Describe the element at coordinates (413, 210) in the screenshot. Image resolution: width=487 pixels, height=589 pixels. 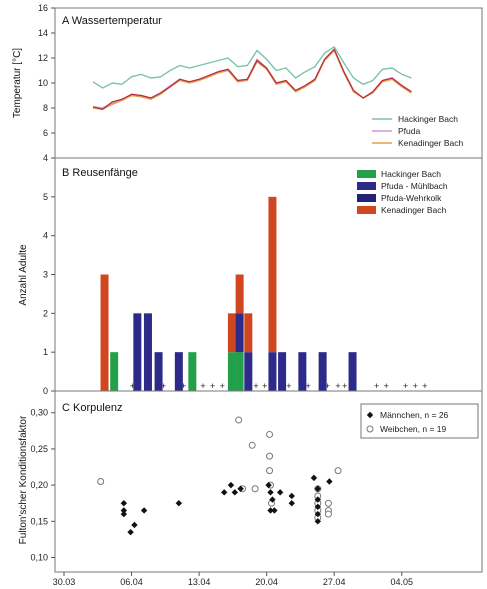
I see `panel-b-legend-label: Kenadinger Bach` at that location.